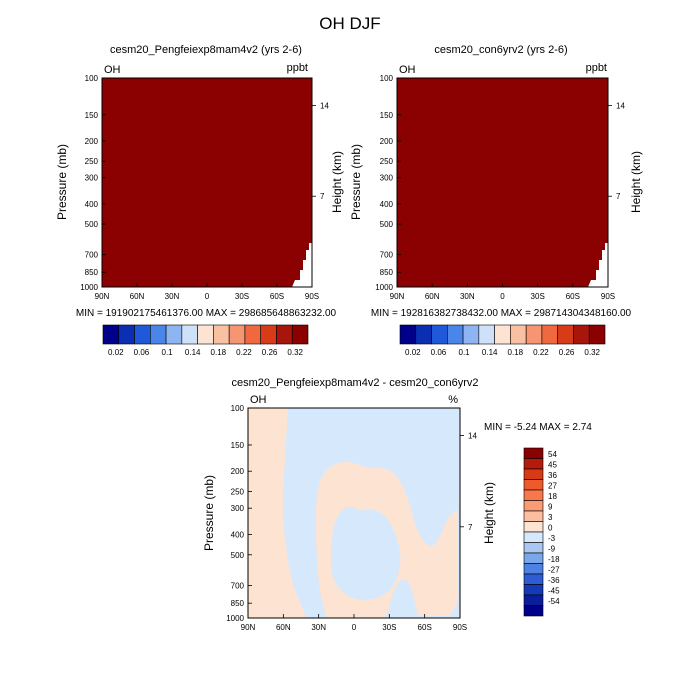  What do you see at coordinates (554, 570) in the screenshot?
I see `colorbar-label: -27` at bounding box center [554, 570].